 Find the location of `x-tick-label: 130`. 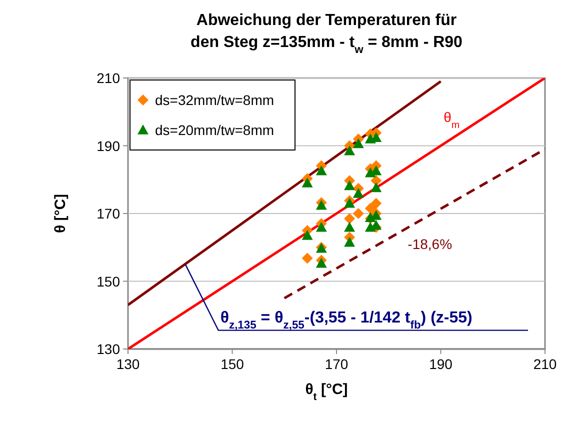

x-tick-label: 130 is located at coordinates (128, 364).